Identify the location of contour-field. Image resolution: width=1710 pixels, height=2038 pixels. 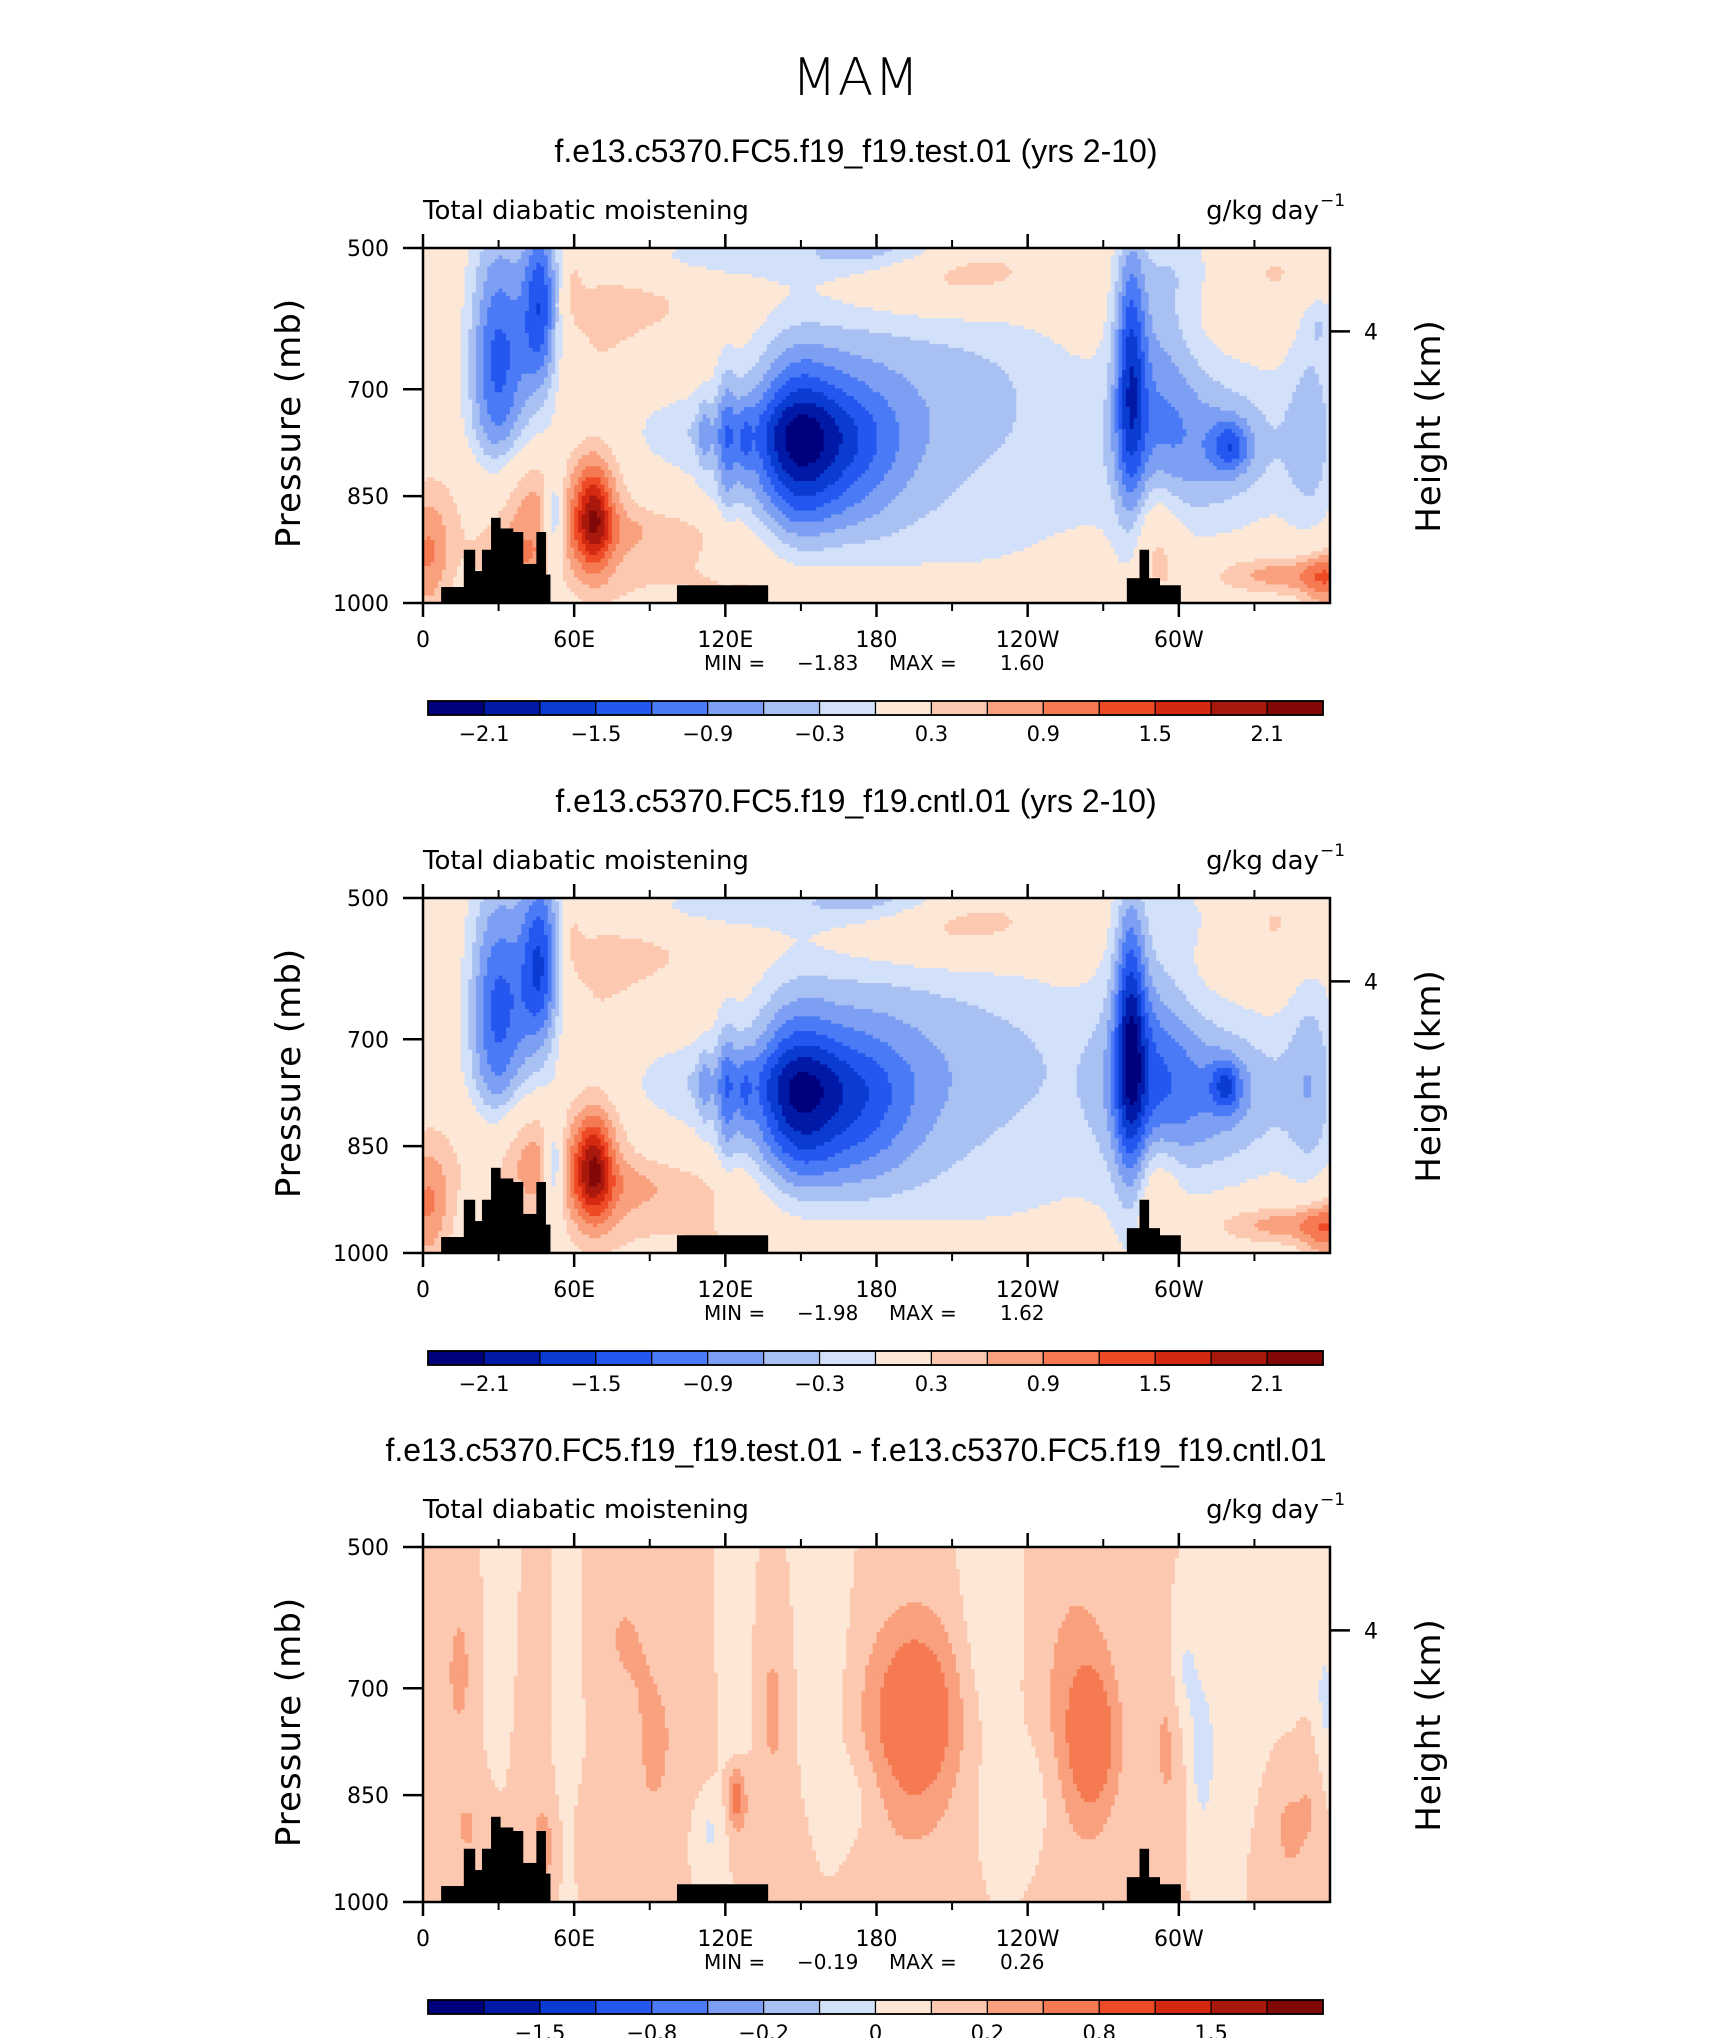
(877, 426).